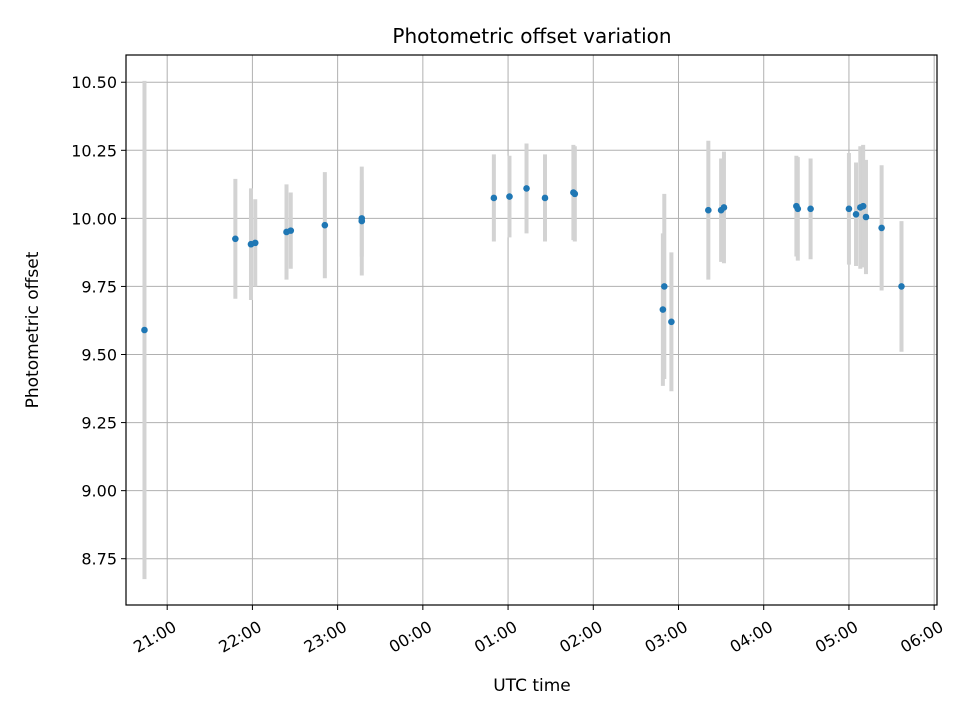 The image size is (960, 720). What do you see at coordinates (665, 637) in the screenshot?
I see `x-tick-label: 03:00` at bounding box center [665, 637].